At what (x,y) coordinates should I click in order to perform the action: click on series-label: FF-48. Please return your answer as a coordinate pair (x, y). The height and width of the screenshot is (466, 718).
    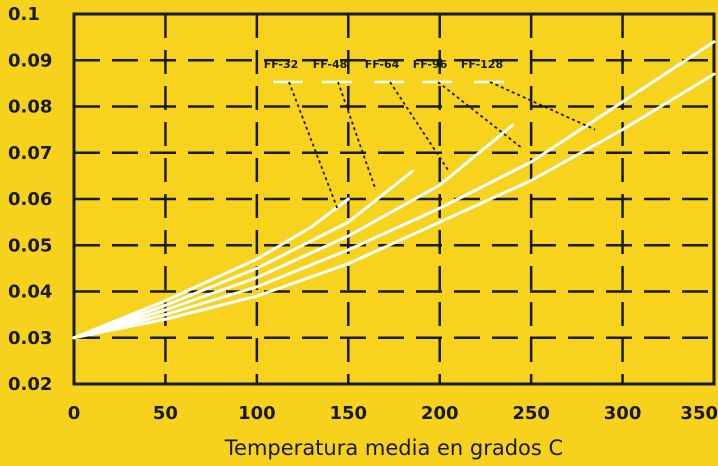
    Looking at the image, I should click on (330, 64).